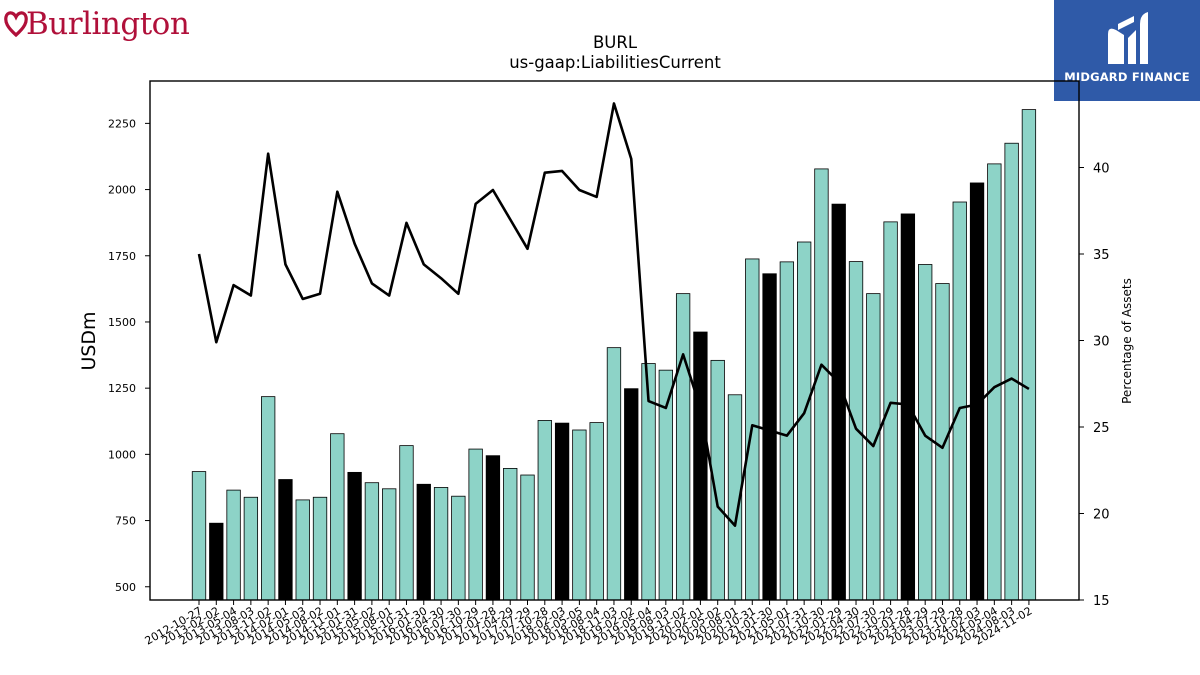 The image size is (1200, 675). Describe the element at coordinates (129, 355) in the screenshot. I see `left-axis-ticks: 500 750 1000 1250 1500 1750 2000 2250` at that location.